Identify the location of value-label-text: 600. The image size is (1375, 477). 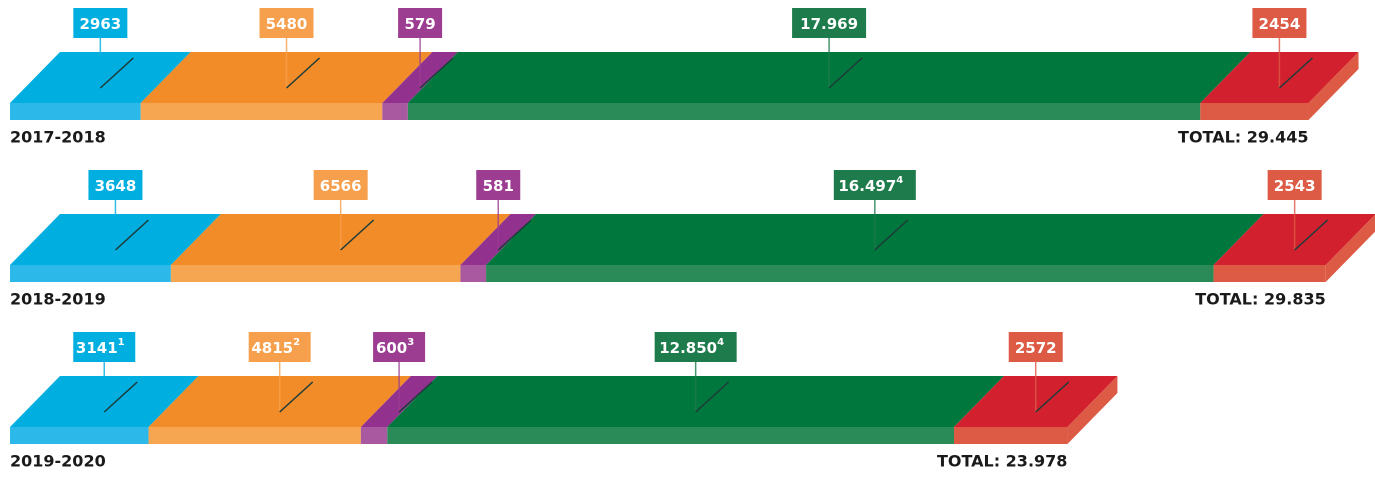
(391, 348).